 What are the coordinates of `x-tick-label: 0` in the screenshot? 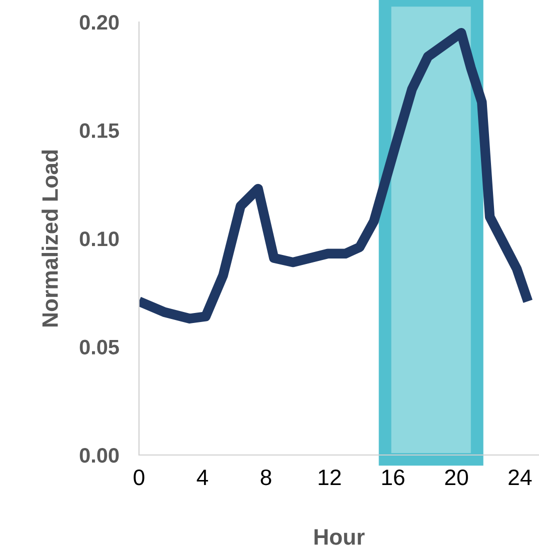 It's located at (139, 477).